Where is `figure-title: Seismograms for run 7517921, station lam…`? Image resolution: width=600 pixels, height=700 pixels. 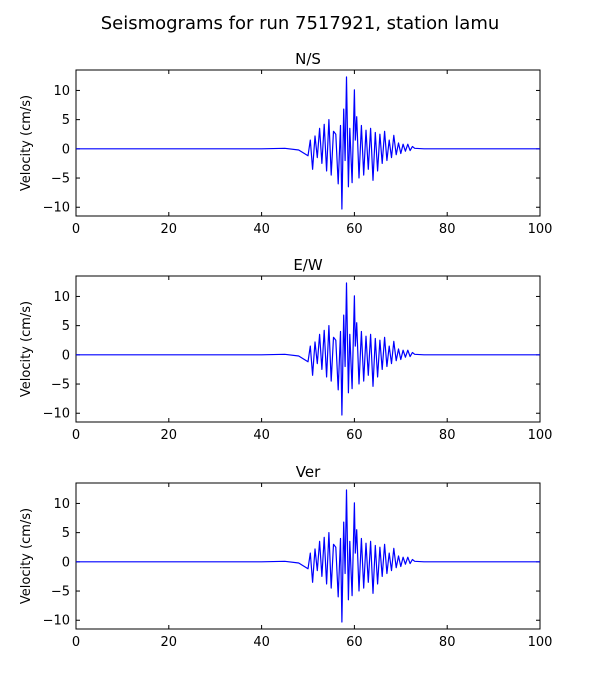 figure-title: Seismograms for run 7517921, station lam… is located at coordinates (300, 23).